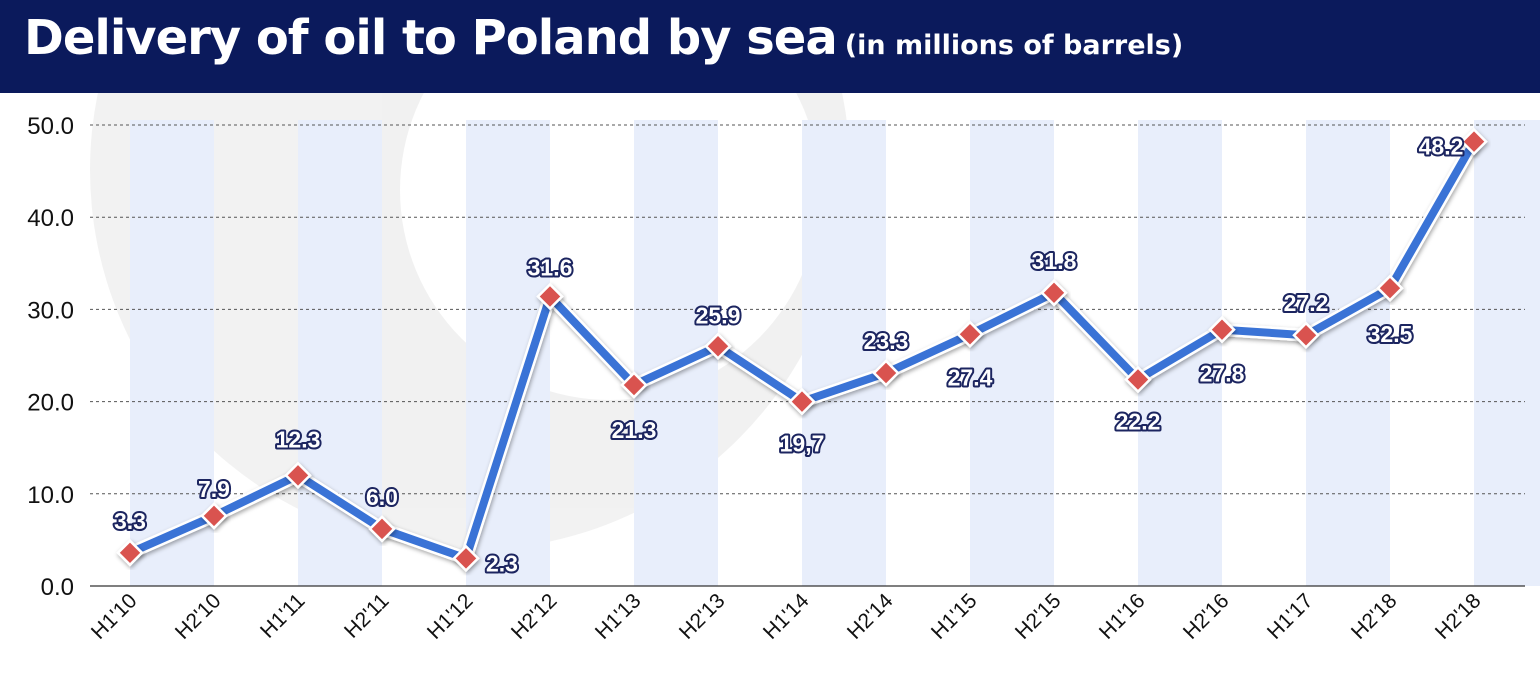  Describe the element at coordinates (1054, 261) in the screenshot. I see `data-label: 31.8` at that location.